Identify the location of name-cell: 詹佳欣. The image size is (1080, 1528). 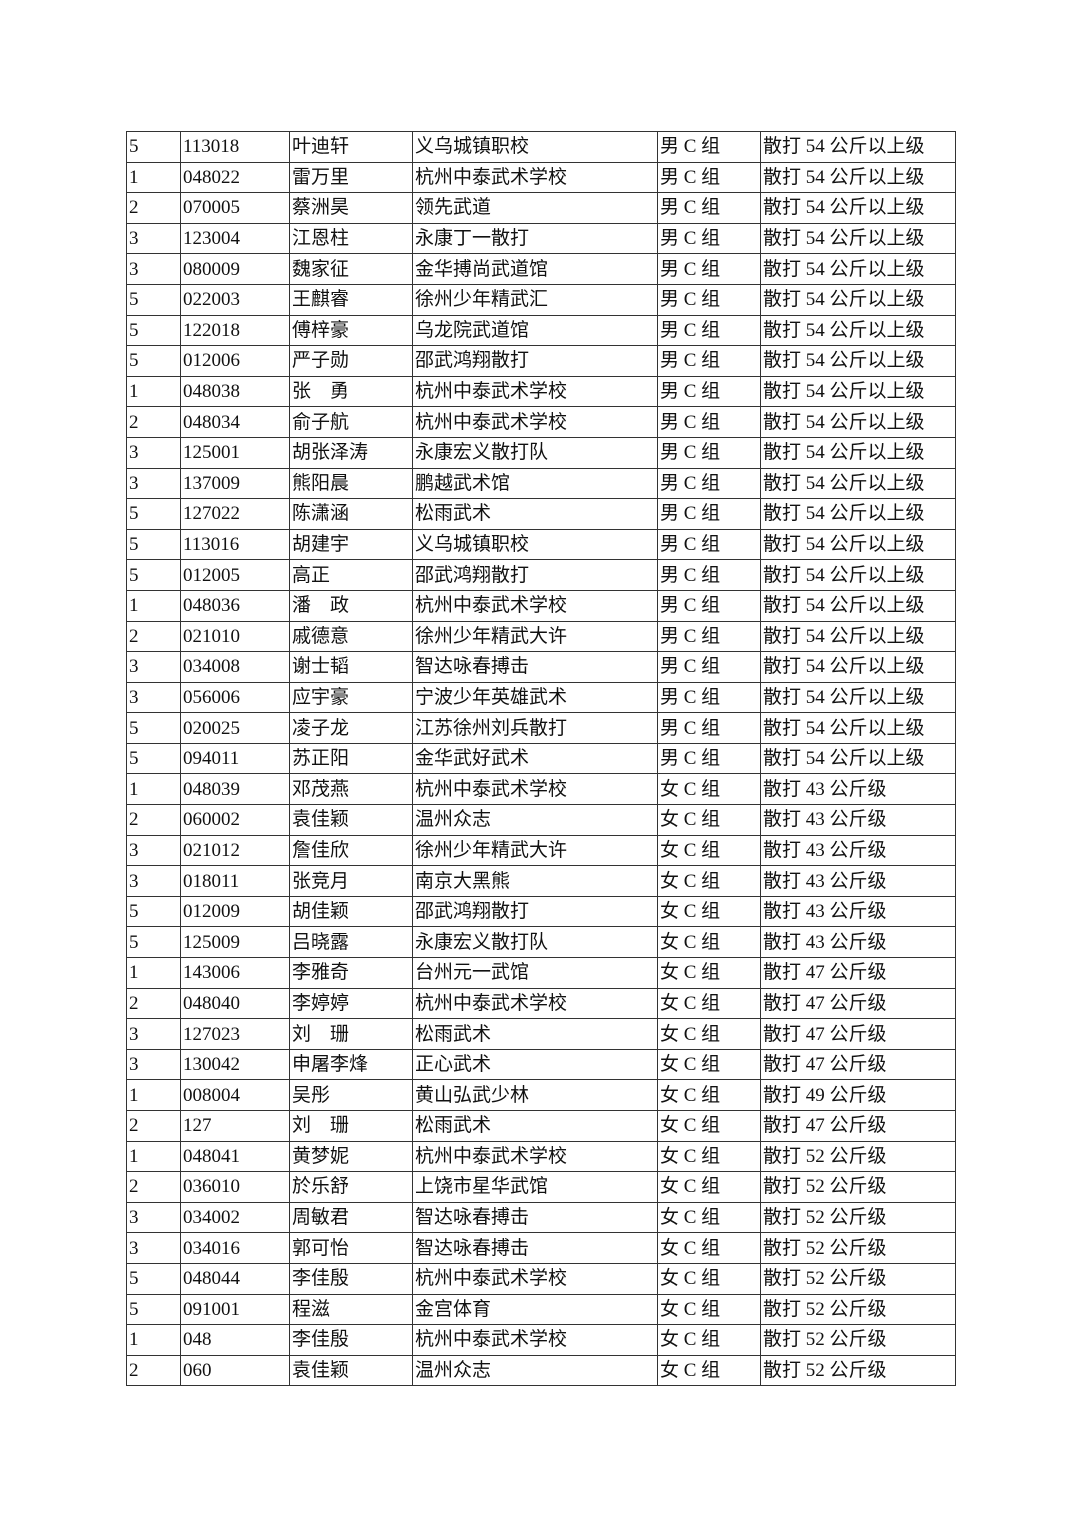
(351, 850).